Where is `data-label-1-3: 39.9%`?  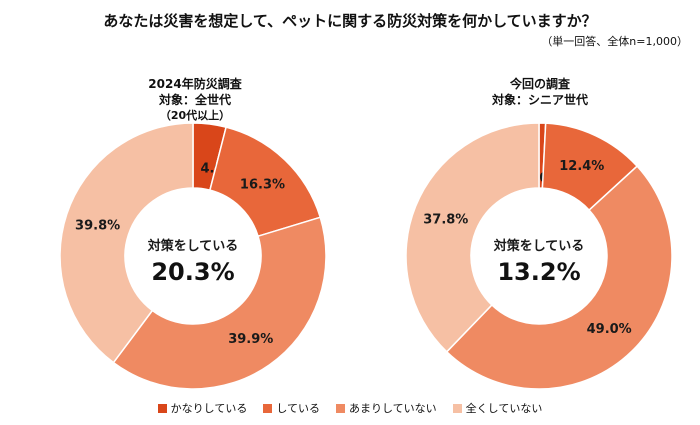 data-label-1-3: 39.9% is located at coordinates (250, 339).